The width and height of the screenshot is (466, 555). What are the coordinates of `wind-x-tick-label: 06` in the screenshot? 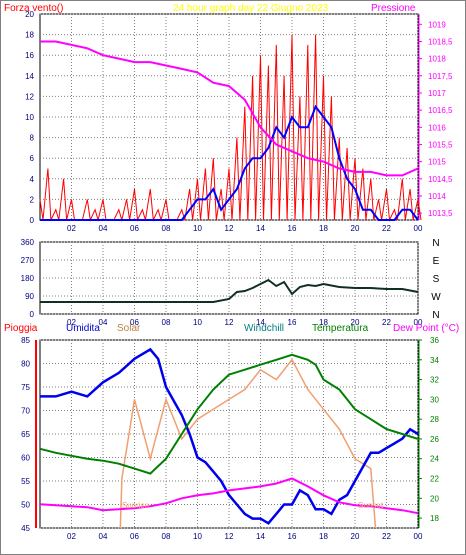 It's located at (134, 228).